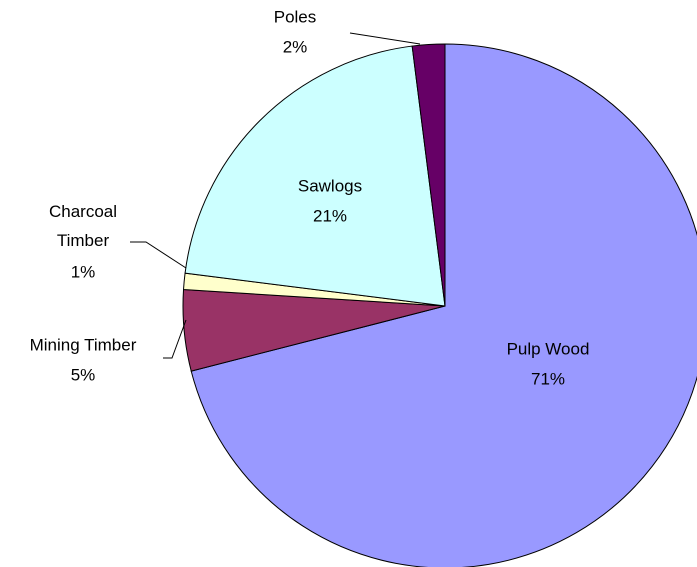  Describe the element at coordinates (330, 185) in the screenshot. I see `slice-label: Sawlogs` at that location.